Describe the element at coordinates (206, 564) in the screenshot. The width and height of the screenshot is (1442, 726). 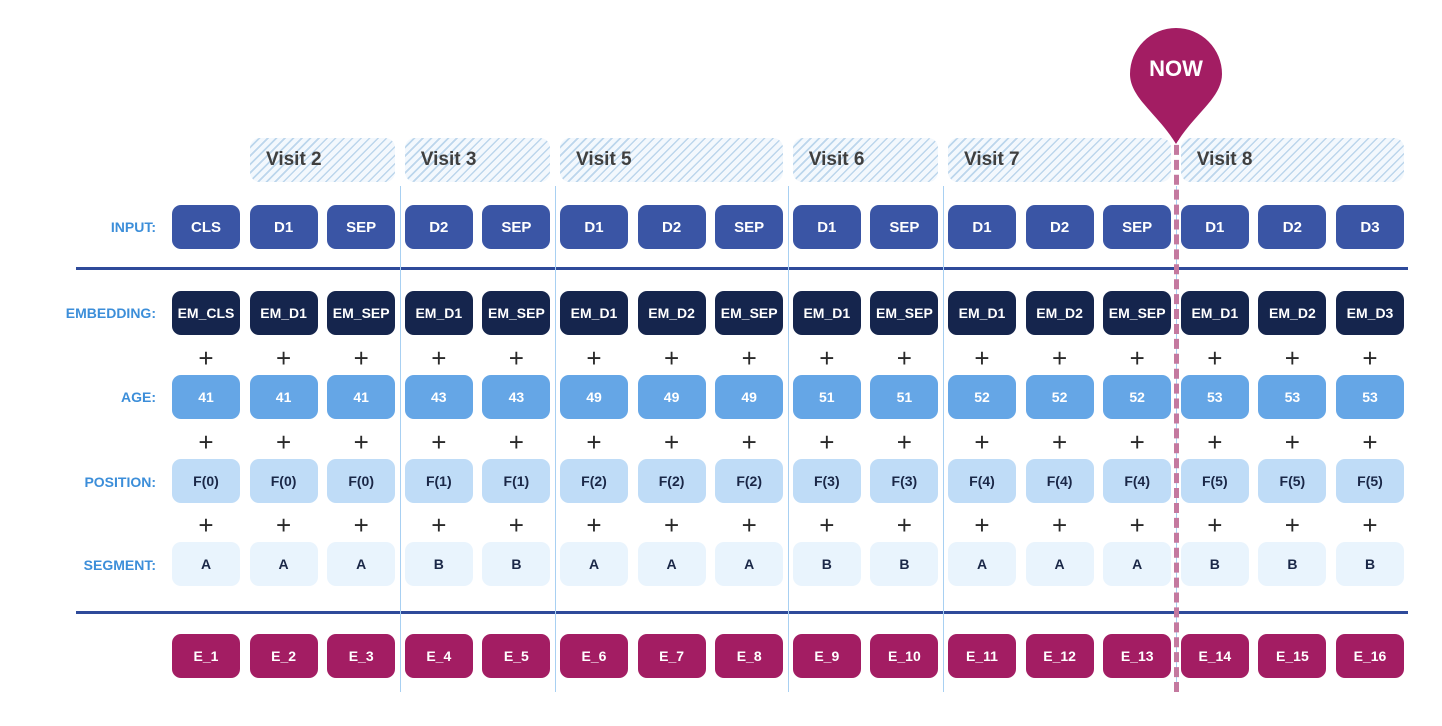
I see `token-segment-1: A` at that location.